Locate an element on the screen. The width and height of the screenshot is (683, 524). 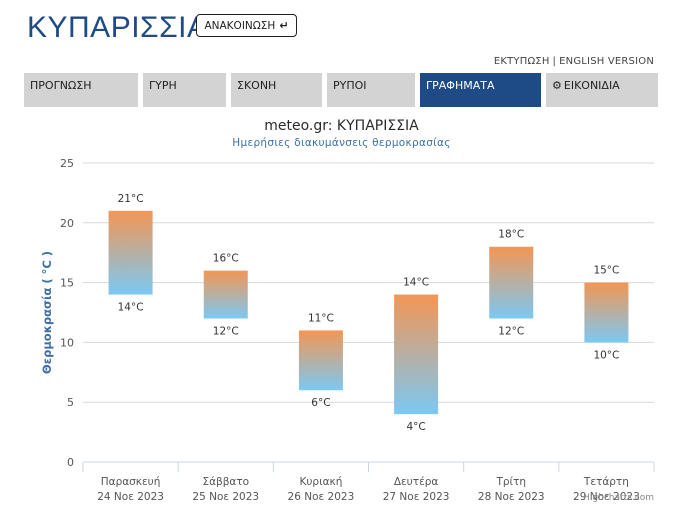
x-tick-label-date: 28 Νοε 2023 is located at coordinates (511, 497).